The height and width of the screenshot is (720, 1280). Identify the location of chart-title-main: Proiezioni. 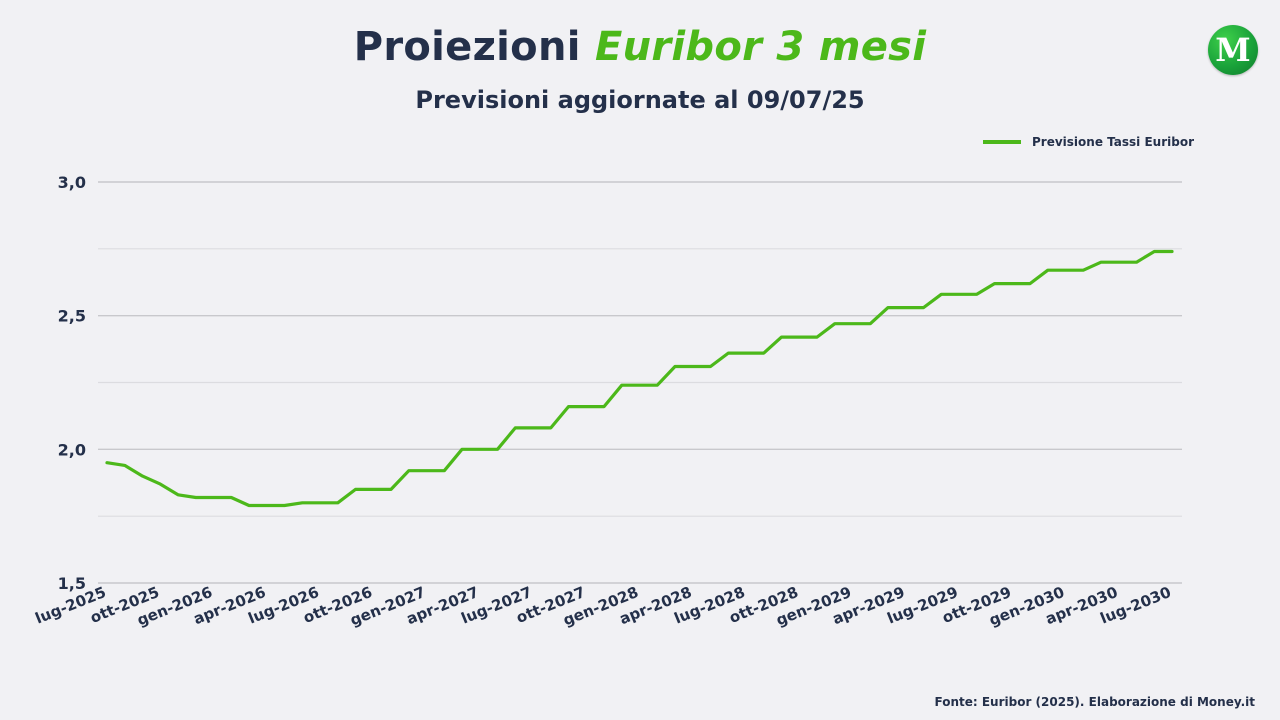
(467, 47).